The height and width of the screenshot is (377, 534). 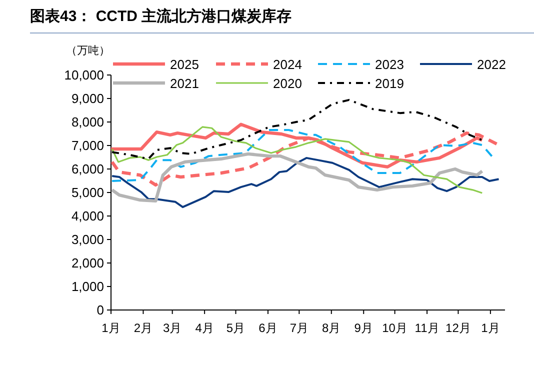 I want to click on x-tick-label: 5月, so click(x=236, y=328).